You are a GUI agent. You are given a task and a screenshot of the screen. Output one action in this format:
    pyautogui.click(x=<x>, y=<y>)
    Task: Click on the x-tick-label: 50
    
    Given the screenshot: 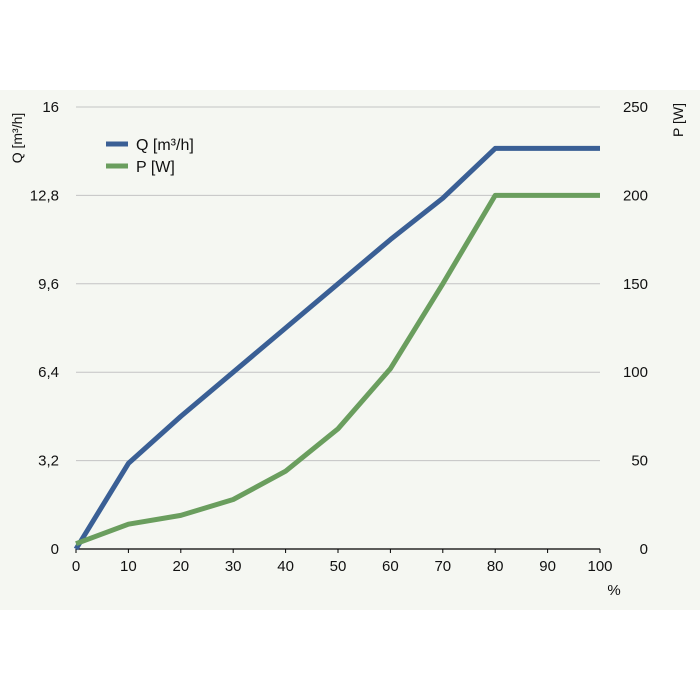 What is the action you would take?
    pyautogui.click(x=338, y=566)
    